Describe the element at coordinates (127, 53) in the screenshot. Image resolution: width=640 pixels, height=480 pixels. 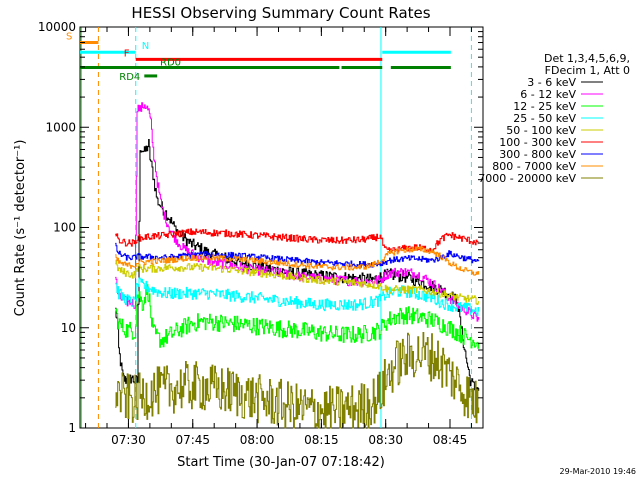
I see `flag-label-f: F` at that location.